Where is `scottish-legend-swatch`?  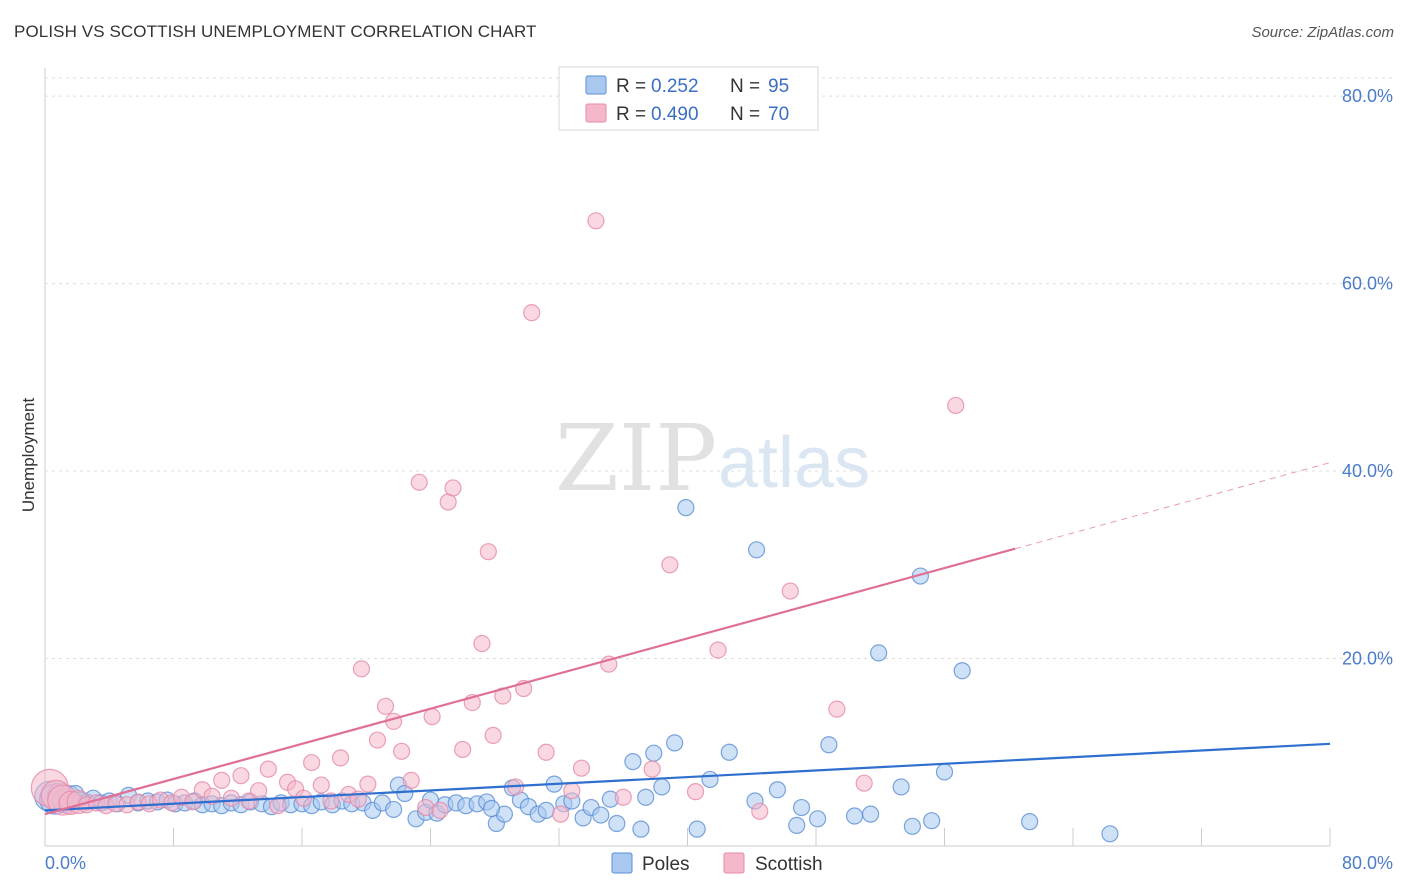 scottish-legend-swatch is located at coordinates (596, 113).